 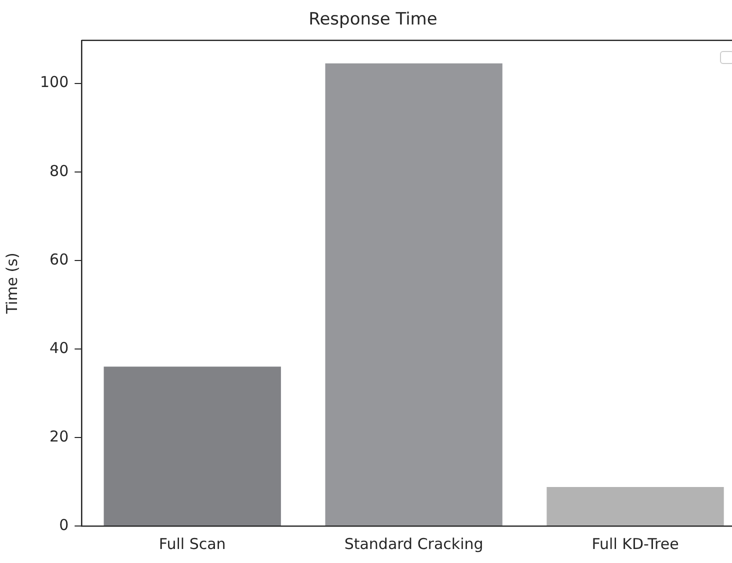 What do you see at coordinates (635, 543) in the screenshot?
I see `x-tick-label: Full KD-Tree` at bounding box center [635, 543].